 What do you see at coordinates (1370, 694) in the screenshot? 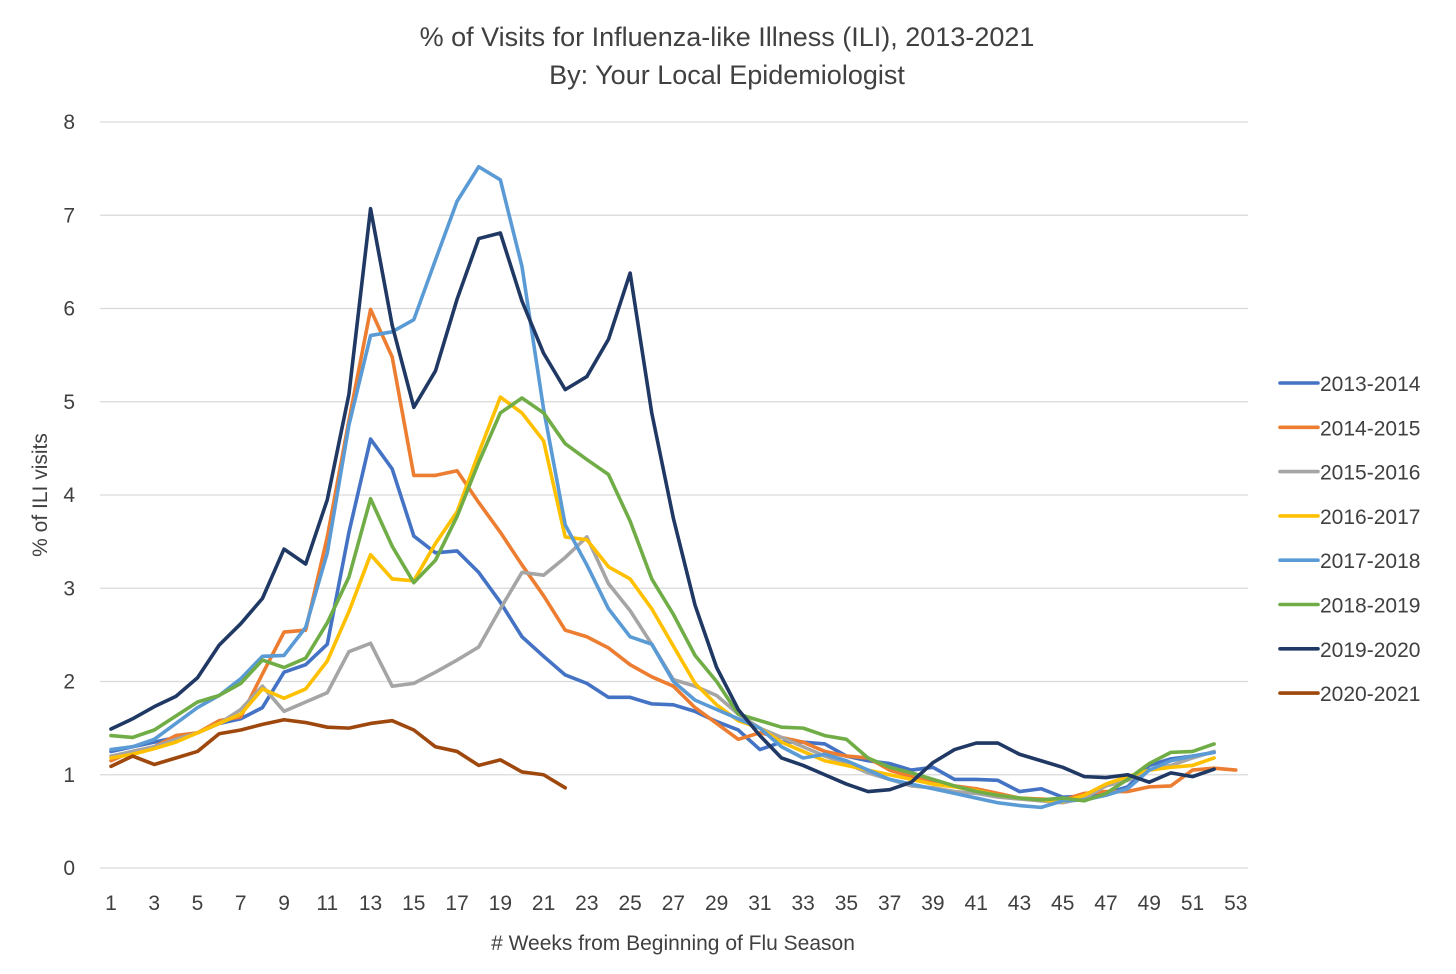
I see `legend-label: 2020-2021` at bounding box center [1370, 694].